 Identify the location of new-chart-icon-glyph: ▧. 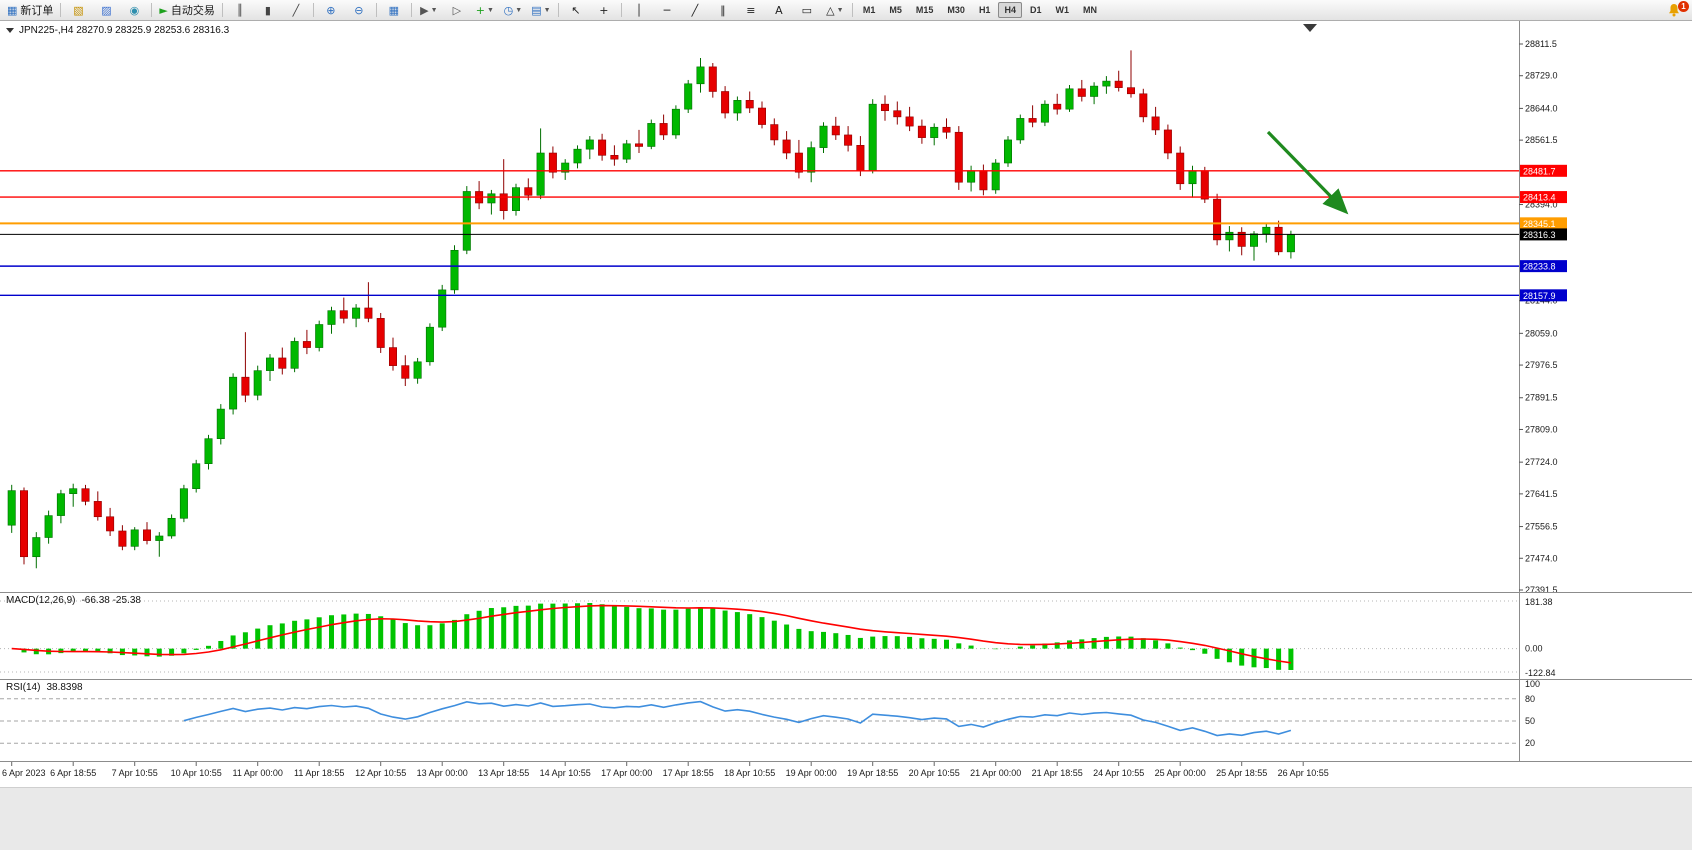
(78, 10).